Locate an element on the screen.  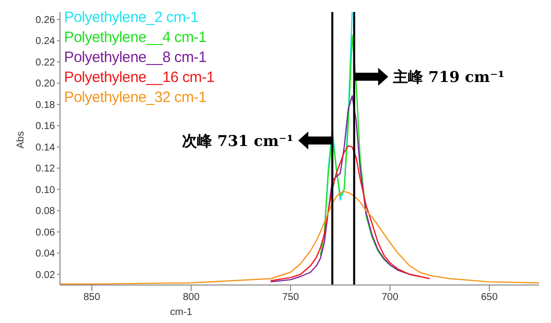
y-axis-title: Abs is located at coordinates (21, 139).